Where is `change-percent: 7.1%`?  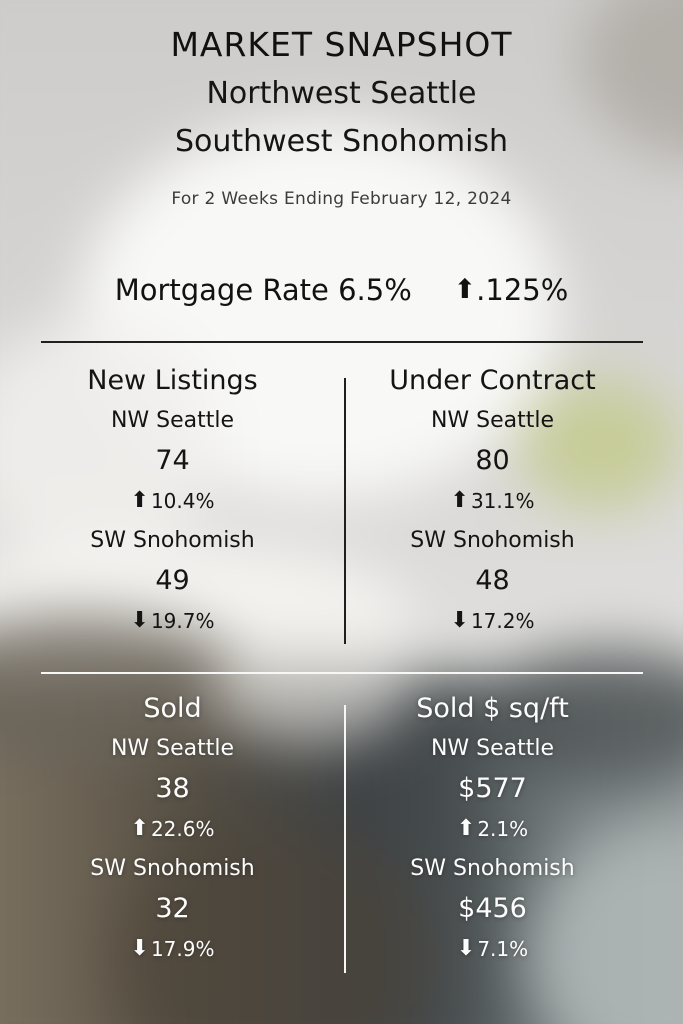 change-percent: 7.1% is located at coordinates (503, 949).